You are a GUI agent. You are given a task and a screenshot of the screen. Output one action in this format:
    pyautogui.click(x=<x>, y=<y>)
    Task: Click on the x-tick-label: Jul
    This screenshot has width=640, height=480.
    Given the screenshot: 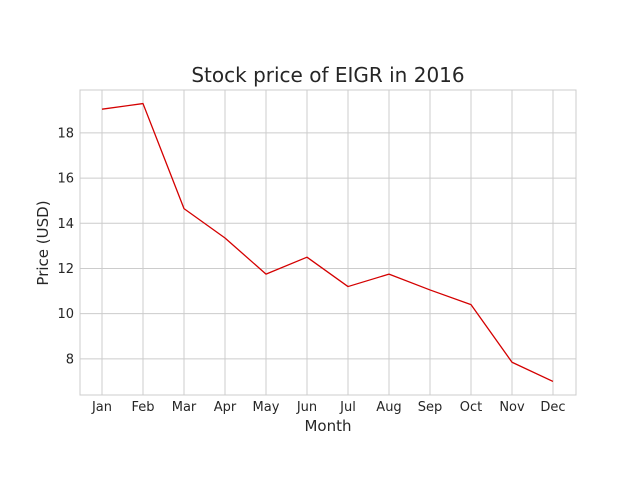 What is the action you would take?
    pyautogui.click(x=347, y=407)
    